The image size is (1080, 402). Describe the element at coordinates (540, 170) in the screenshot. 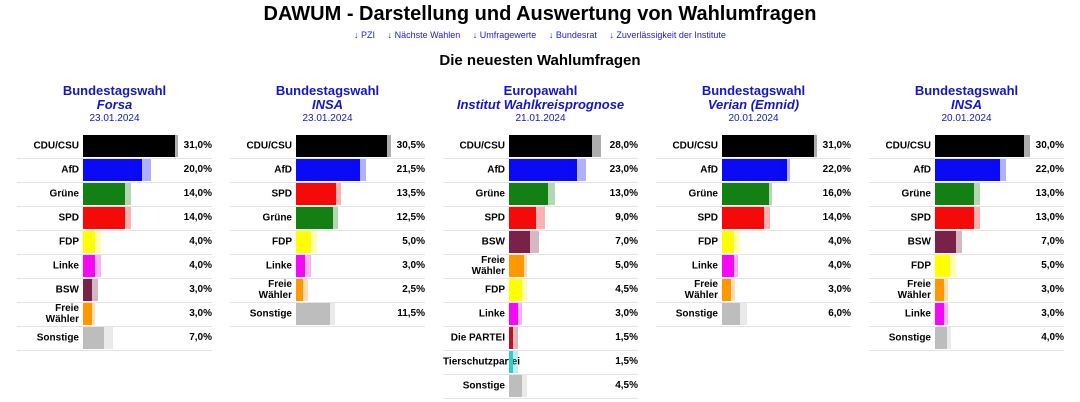

I see `poll-row: AfD 23,0%` at that location.